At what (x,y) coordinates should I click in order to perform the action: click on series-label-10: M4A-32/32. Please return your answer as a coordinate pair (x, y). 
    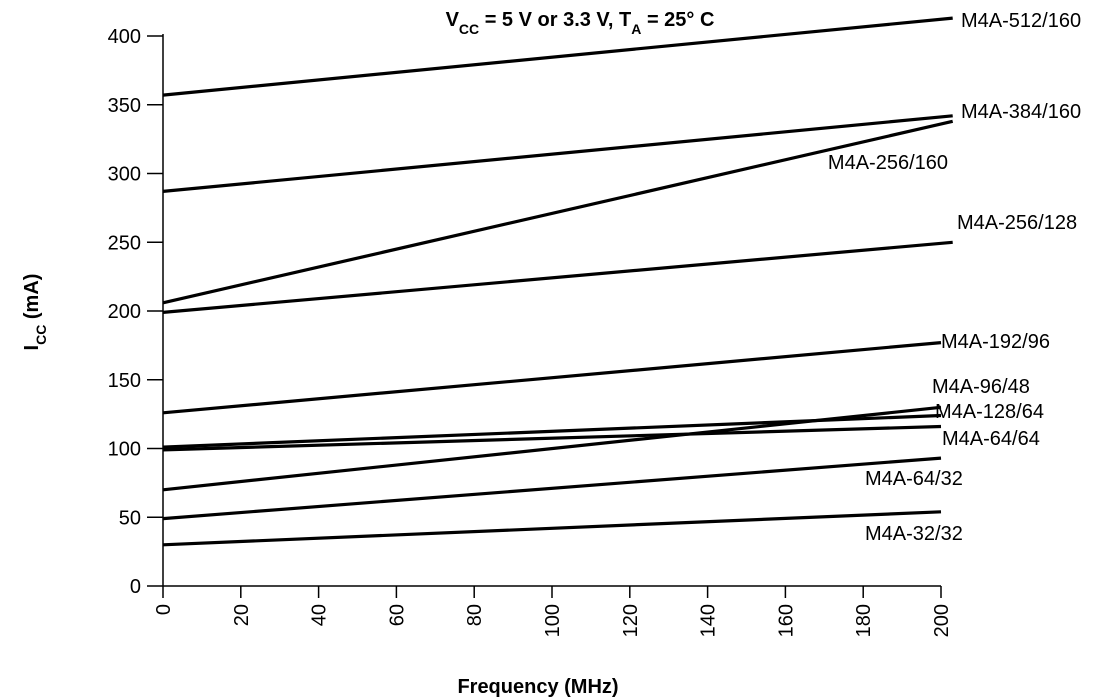
    Looking at the image, I should click on (914, 534).